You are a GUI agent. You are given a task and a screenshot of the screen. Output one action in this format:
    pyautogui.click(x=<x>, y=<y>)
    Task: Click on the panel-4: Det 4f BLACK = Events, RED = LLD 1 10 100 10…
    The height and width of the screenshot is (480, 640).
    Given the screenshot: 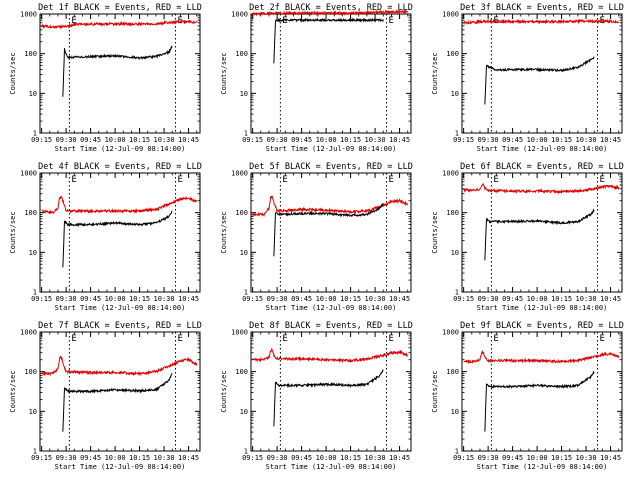 What is the action you would take?
    pyautogui.click(x=105, y=237)
    